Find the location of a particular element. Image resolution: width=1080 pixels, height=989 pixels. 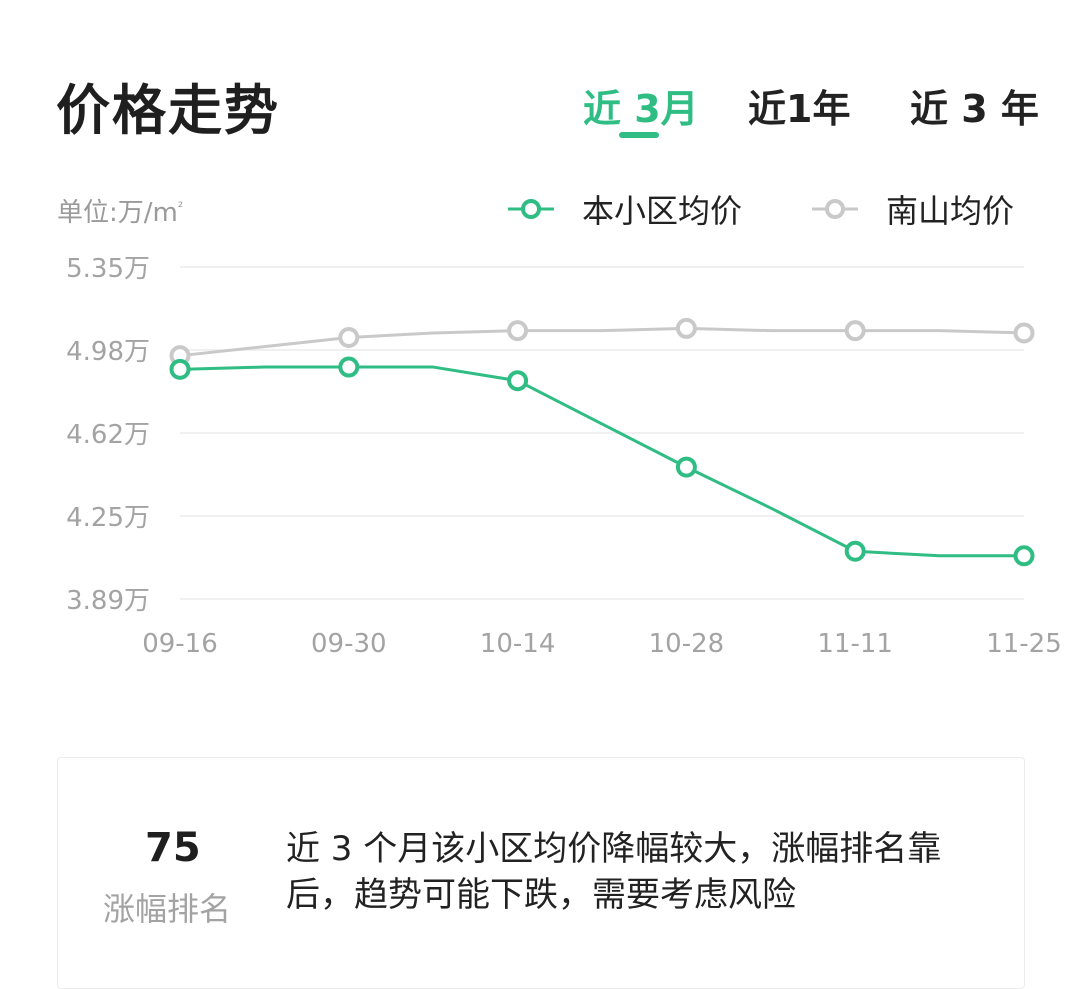

unit-label-text: 单位:万/m is located at coordinates (117, 213).